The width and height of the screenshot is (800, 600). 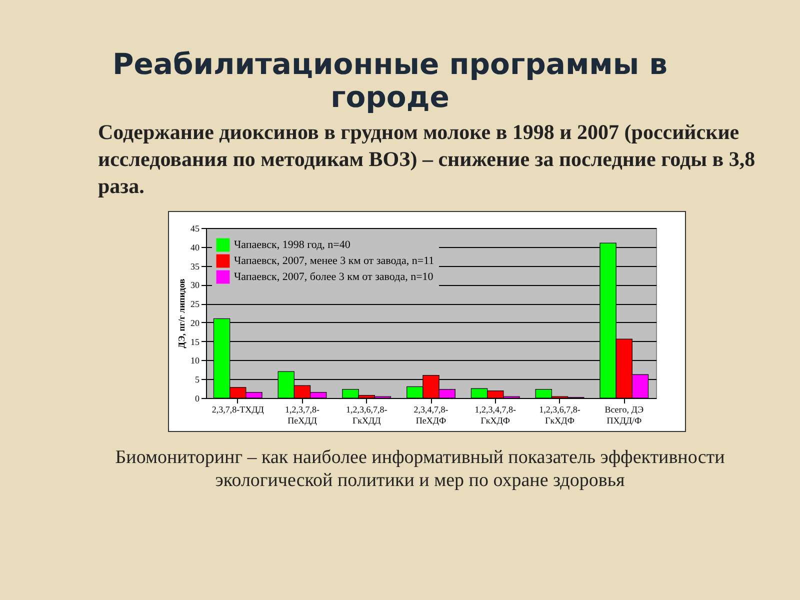 What do you see at coordinates (495, 415) in the screenshot?
I see `x-tick-label: 1,2,3,4,7,8-ГкХДФ` at bounding box center [495, 415].